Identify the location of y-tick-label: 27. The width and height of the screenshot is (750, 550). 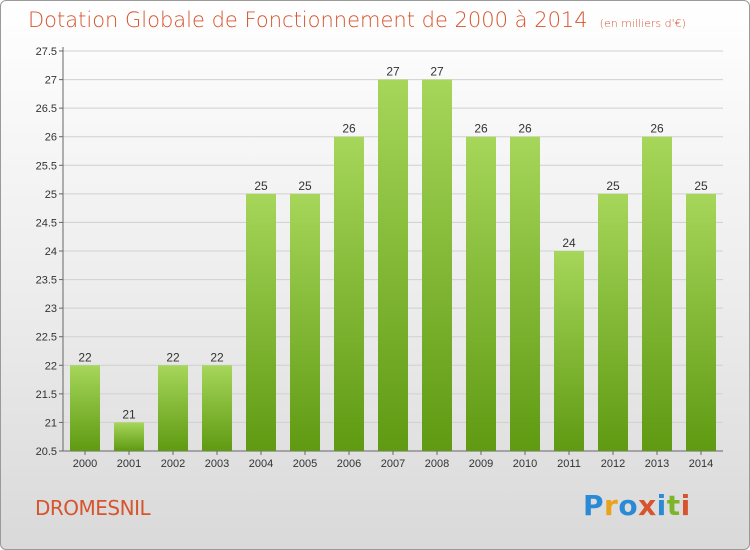
(51, 81).